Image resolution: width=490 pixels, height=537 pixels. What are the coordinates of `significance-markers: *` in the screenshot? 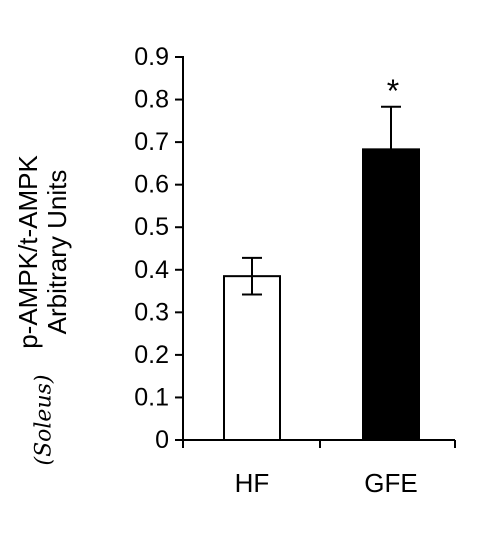 It's located at (393, 91).